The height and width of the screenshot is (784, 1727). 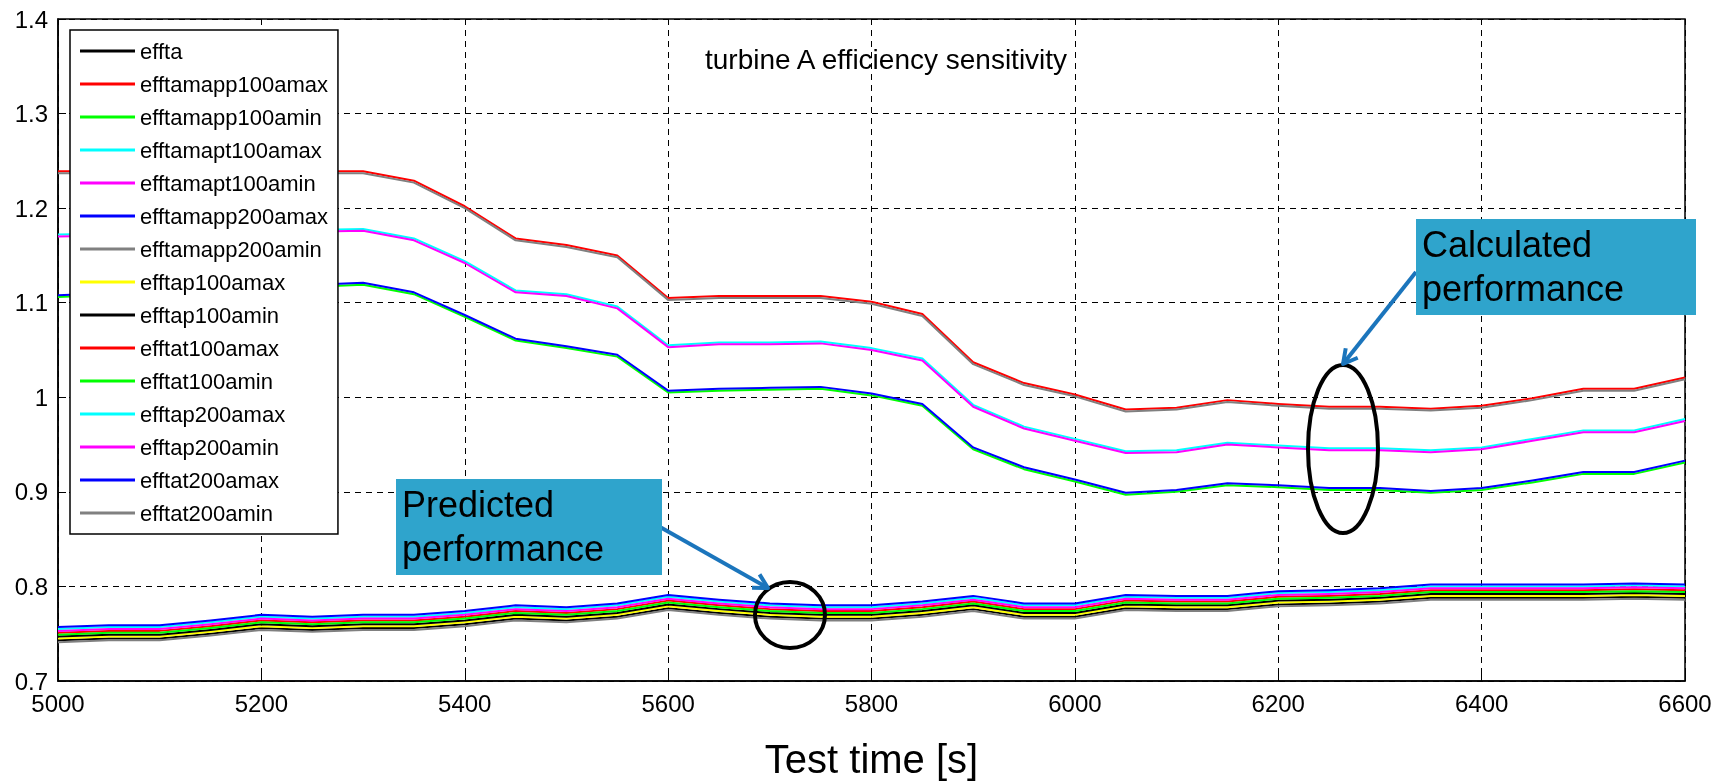 I want to click on x-tick-label: 5200, so click(x=261, y=703).